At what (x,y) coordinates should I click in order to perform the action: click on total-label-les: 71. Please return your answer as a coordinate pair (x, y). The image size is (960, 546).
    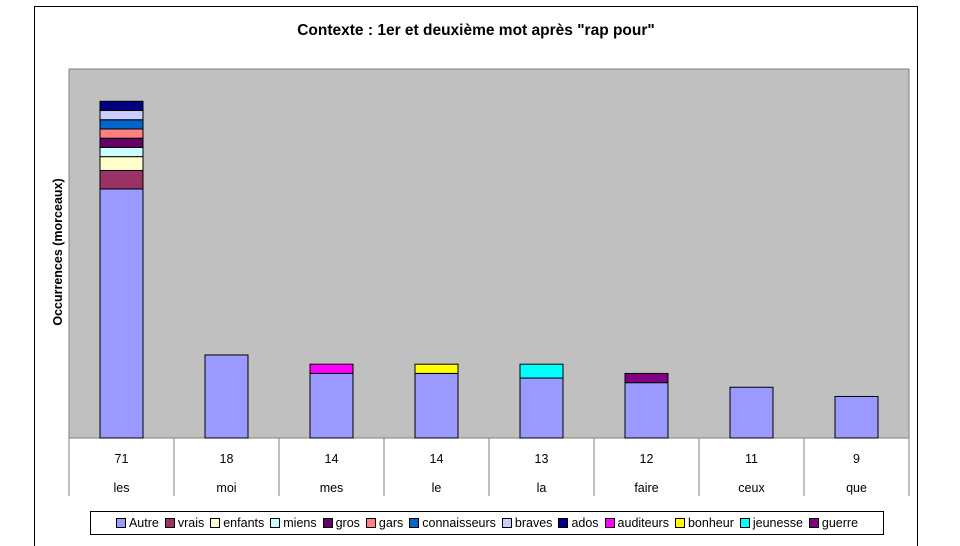
    Looking at the image, I should click on (122, 459).